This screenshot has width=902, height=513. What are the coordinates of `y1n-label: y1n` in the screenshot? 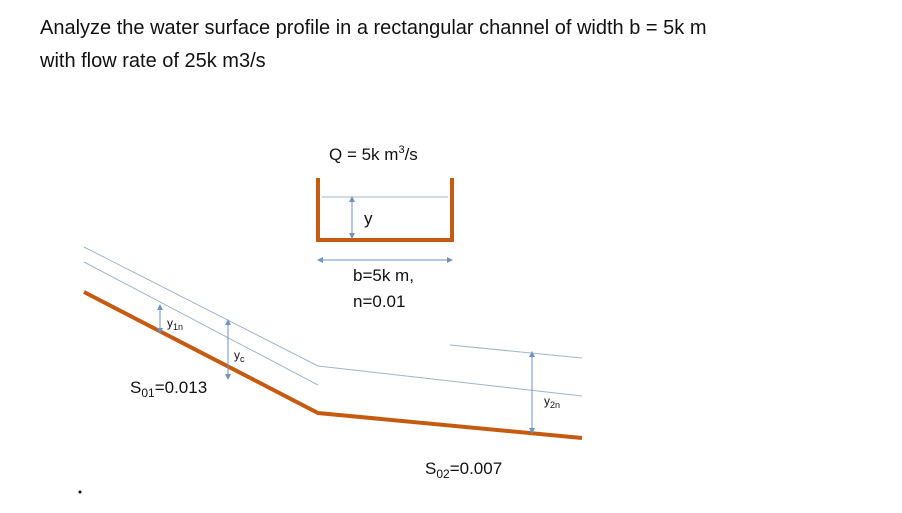 It's located at (175, 324).